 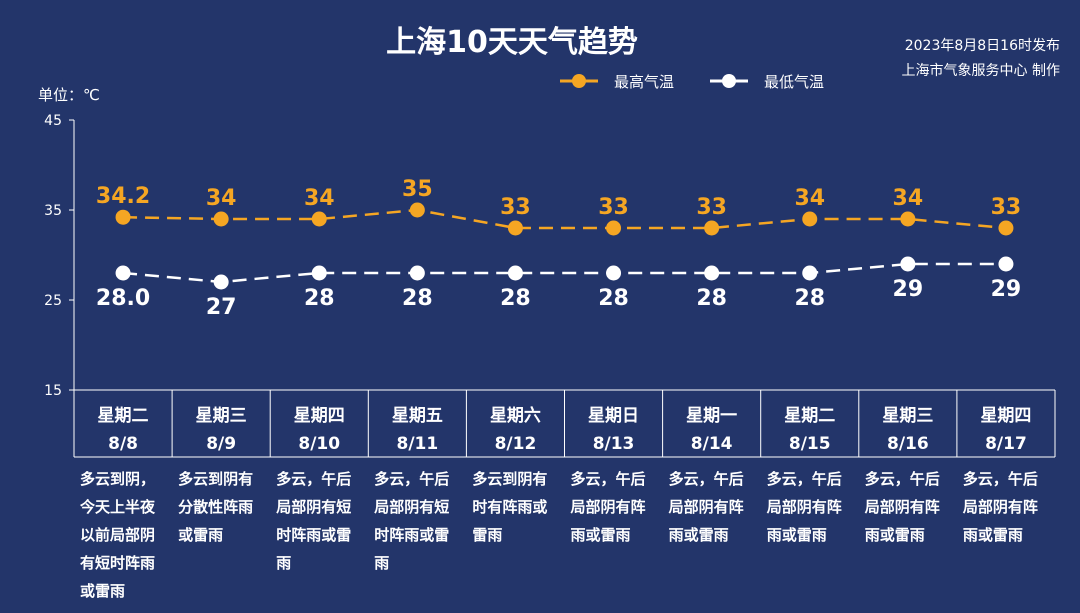 What do you see at coordinates (712, 444) in the screenshot?
I see `date-label: 8/14` at bounding box center [712, 444].